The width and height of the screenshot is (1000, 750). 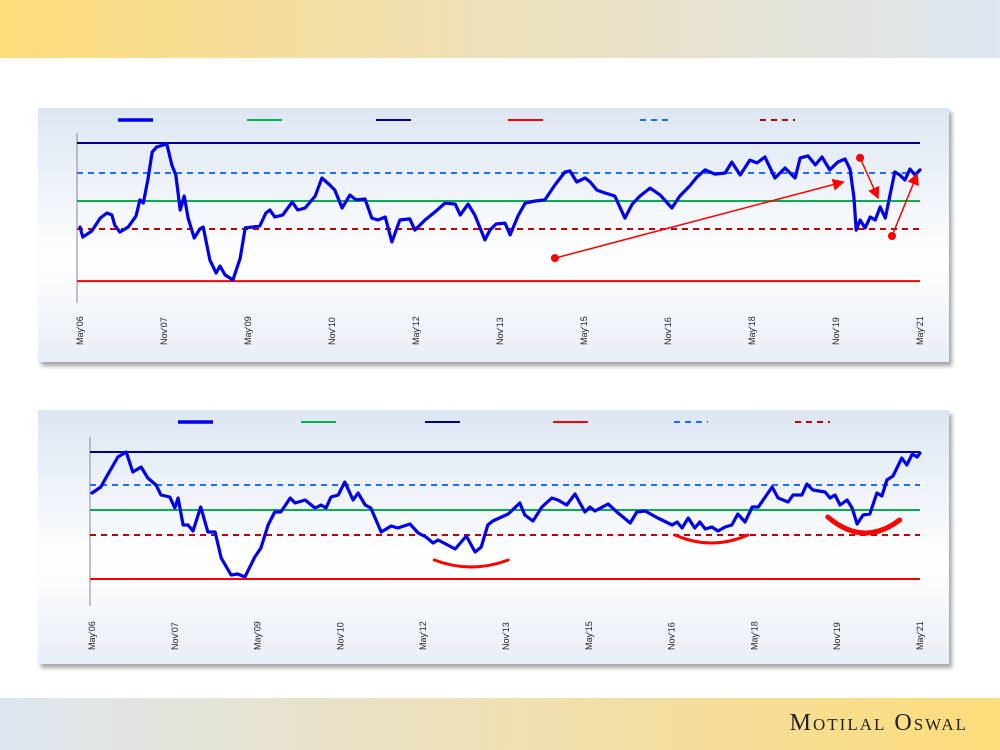 I want to click on footer-band: Motilal Oswal, so click(x=500, y=724).